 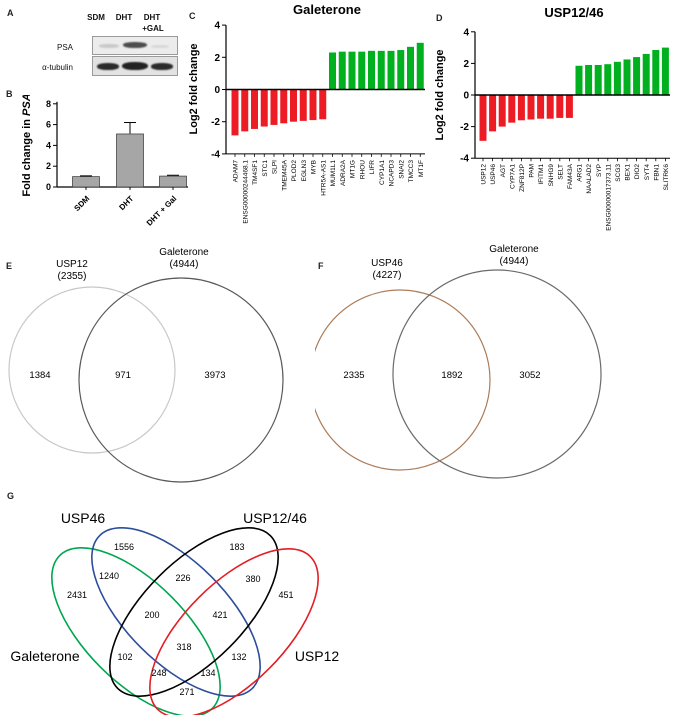 What do you see at coordinates (294, 171) in the screenshot?
I see `svg-text: PLOD2` at bounding box center [294, 171].